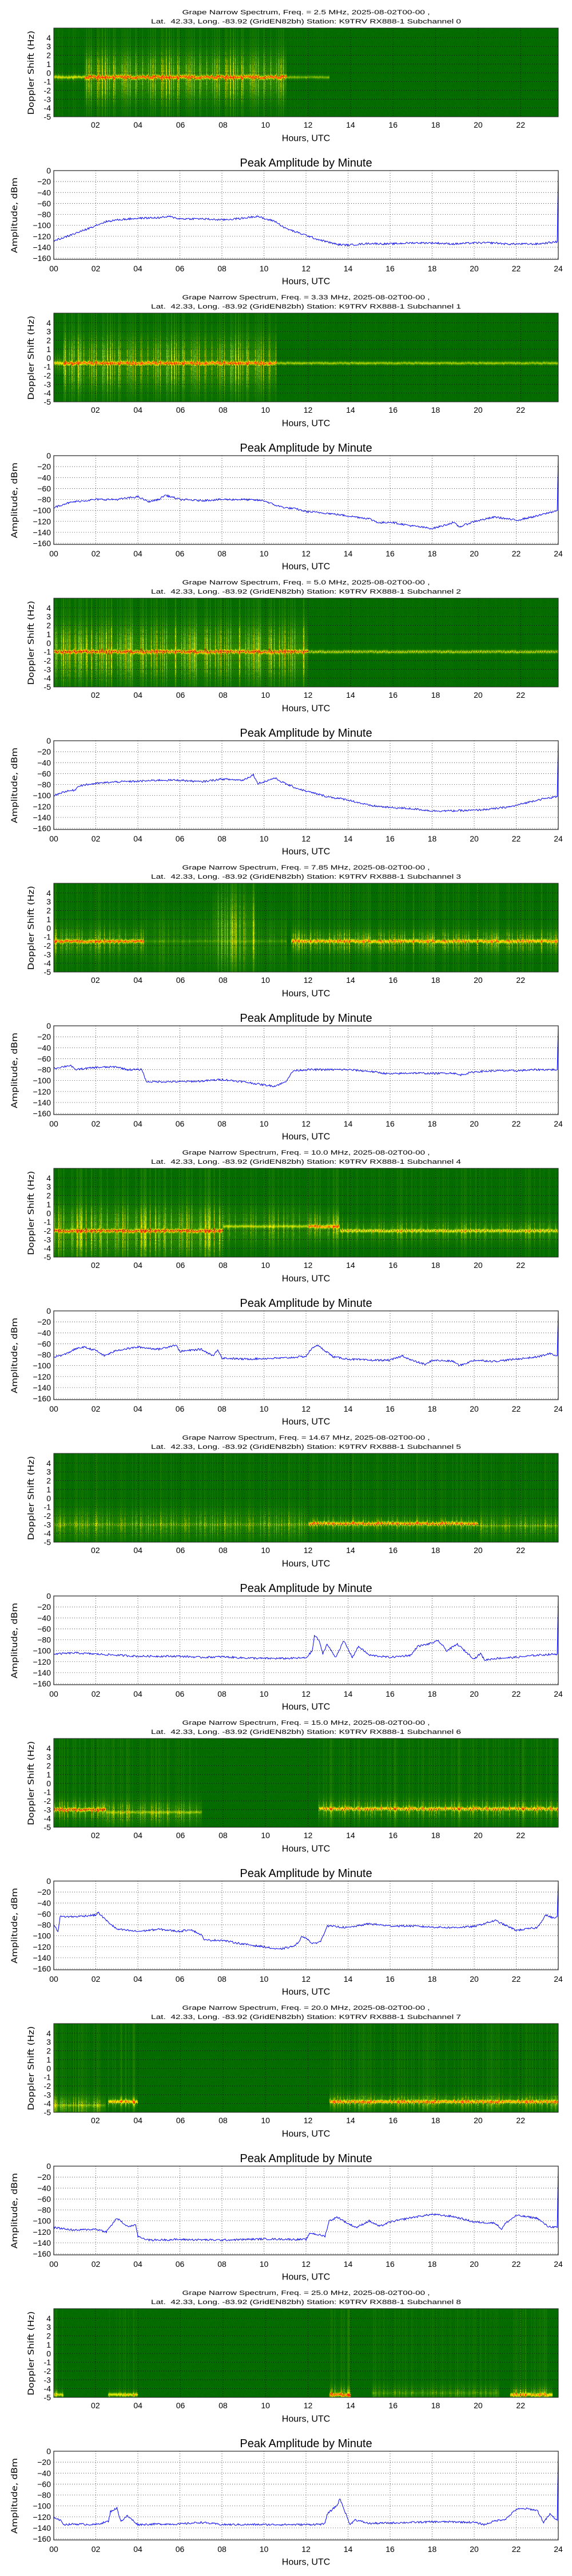 The width and height of the screenshot is (572, 2576). What do you see at coordinates (306, 1123) in the screenshot?
I see `amplitude-x-tick-label: 12` at bounding box center [306, 1123].